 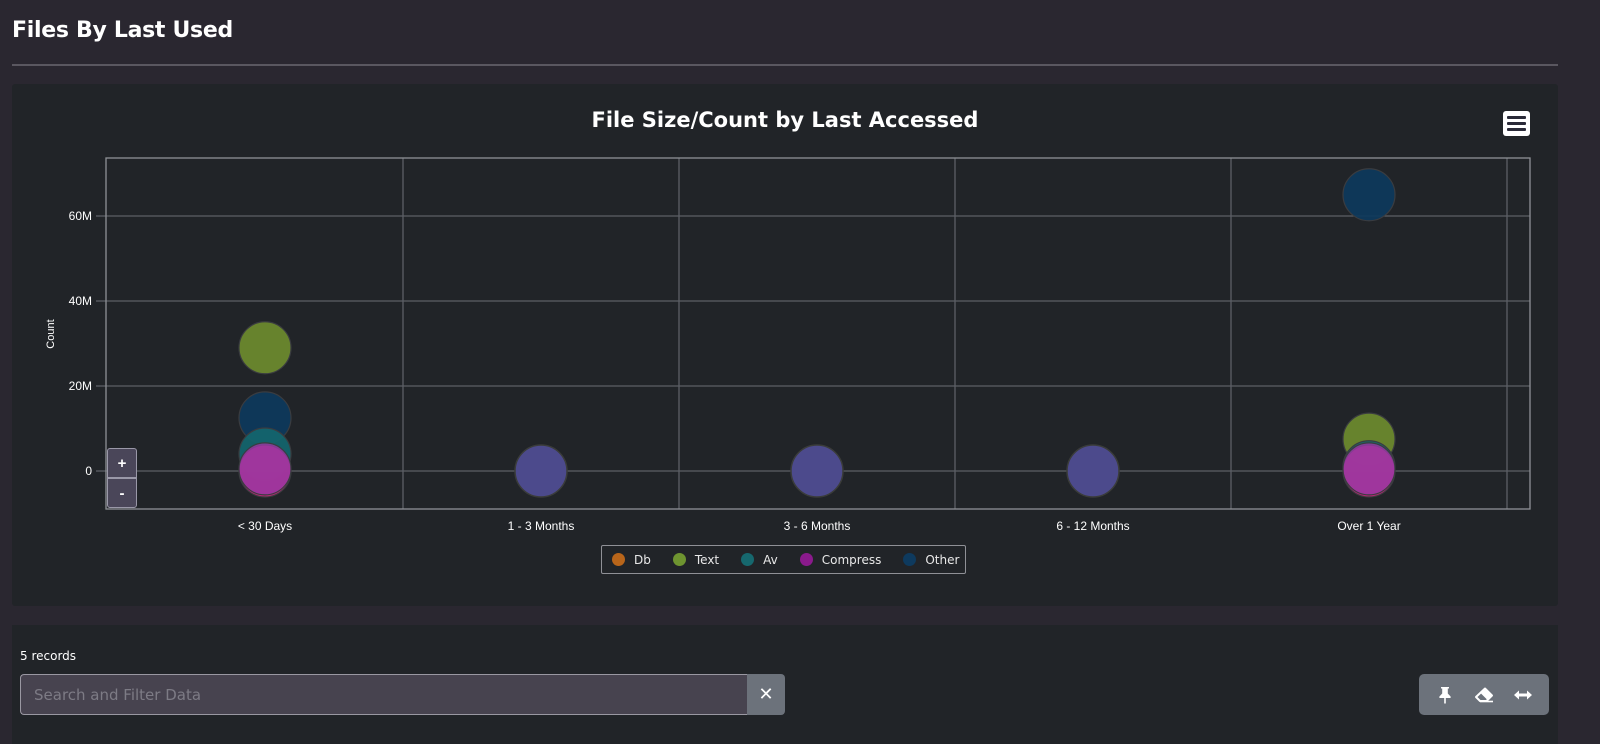 I want to click on x-tick-label: 1 - 3 Months, so click(x=541, y=526).